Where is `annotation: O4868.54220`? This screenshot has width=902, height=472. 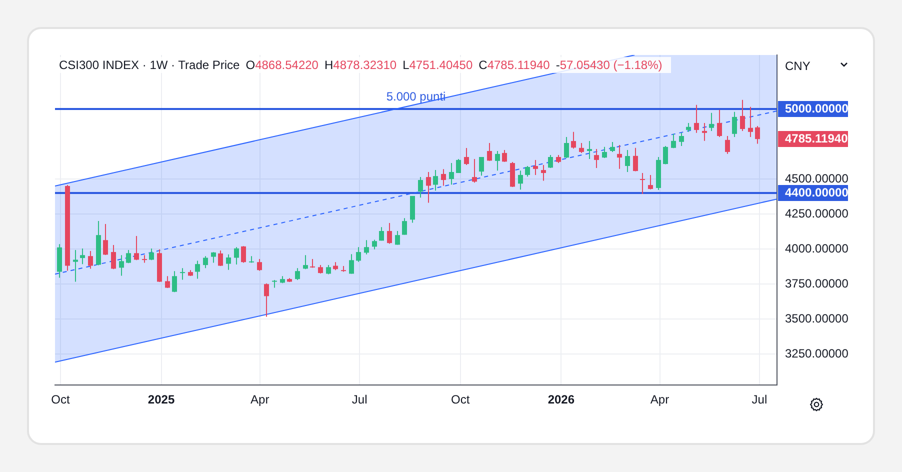
annotation: O4868.54220 is located at coordinates (282, 65).